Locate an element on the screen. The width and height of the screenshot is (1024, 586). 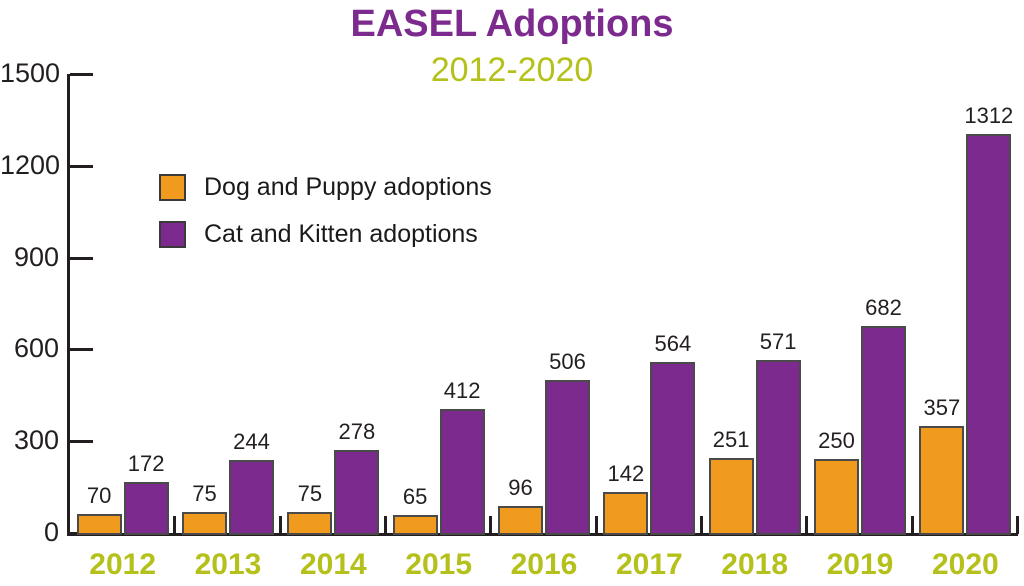
bar-2019-dog is located at coordinates (836, 496).